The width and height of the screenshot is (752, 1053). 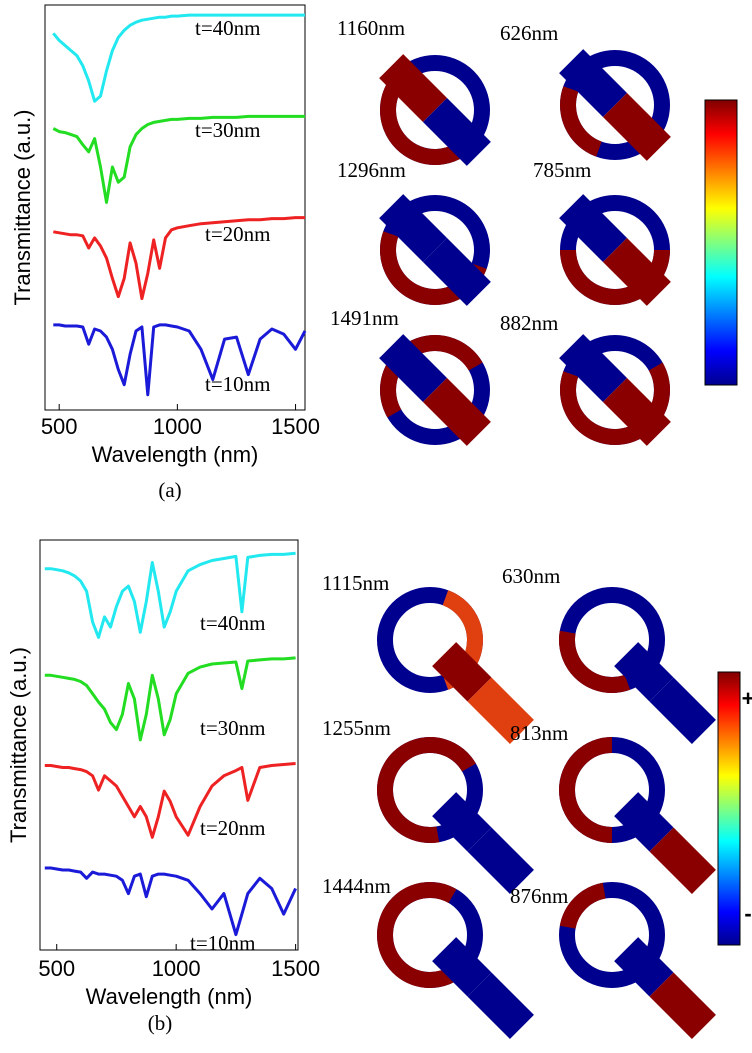 I want to click on field-map-label: 1160nm, so click(x=371, y=28).